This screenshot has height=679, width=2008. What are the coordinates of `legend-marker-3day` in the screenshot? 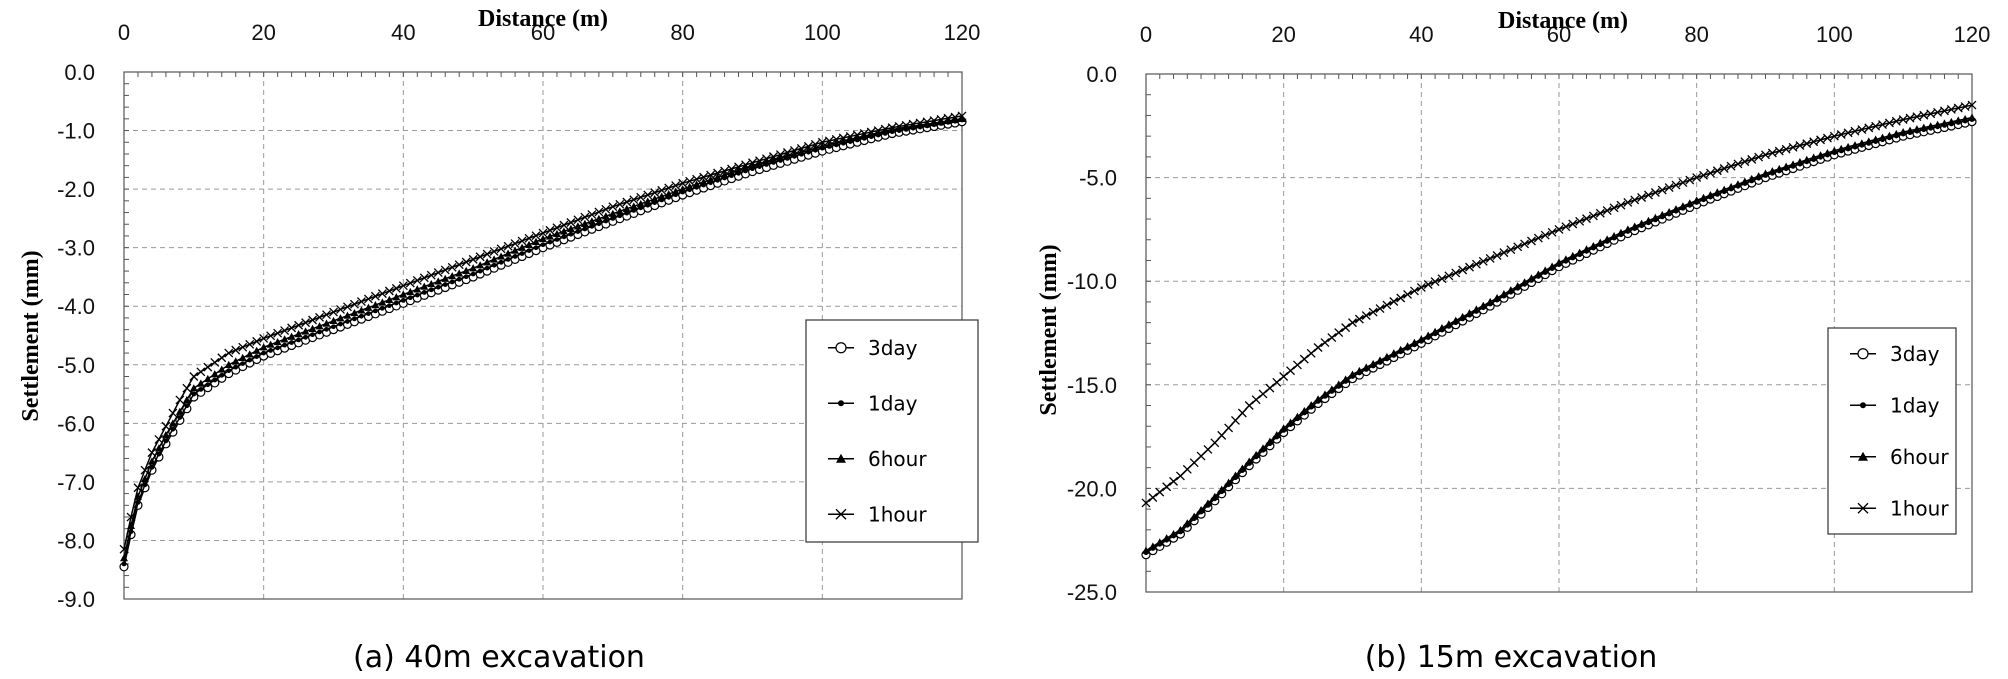 It's located at (841, 348).